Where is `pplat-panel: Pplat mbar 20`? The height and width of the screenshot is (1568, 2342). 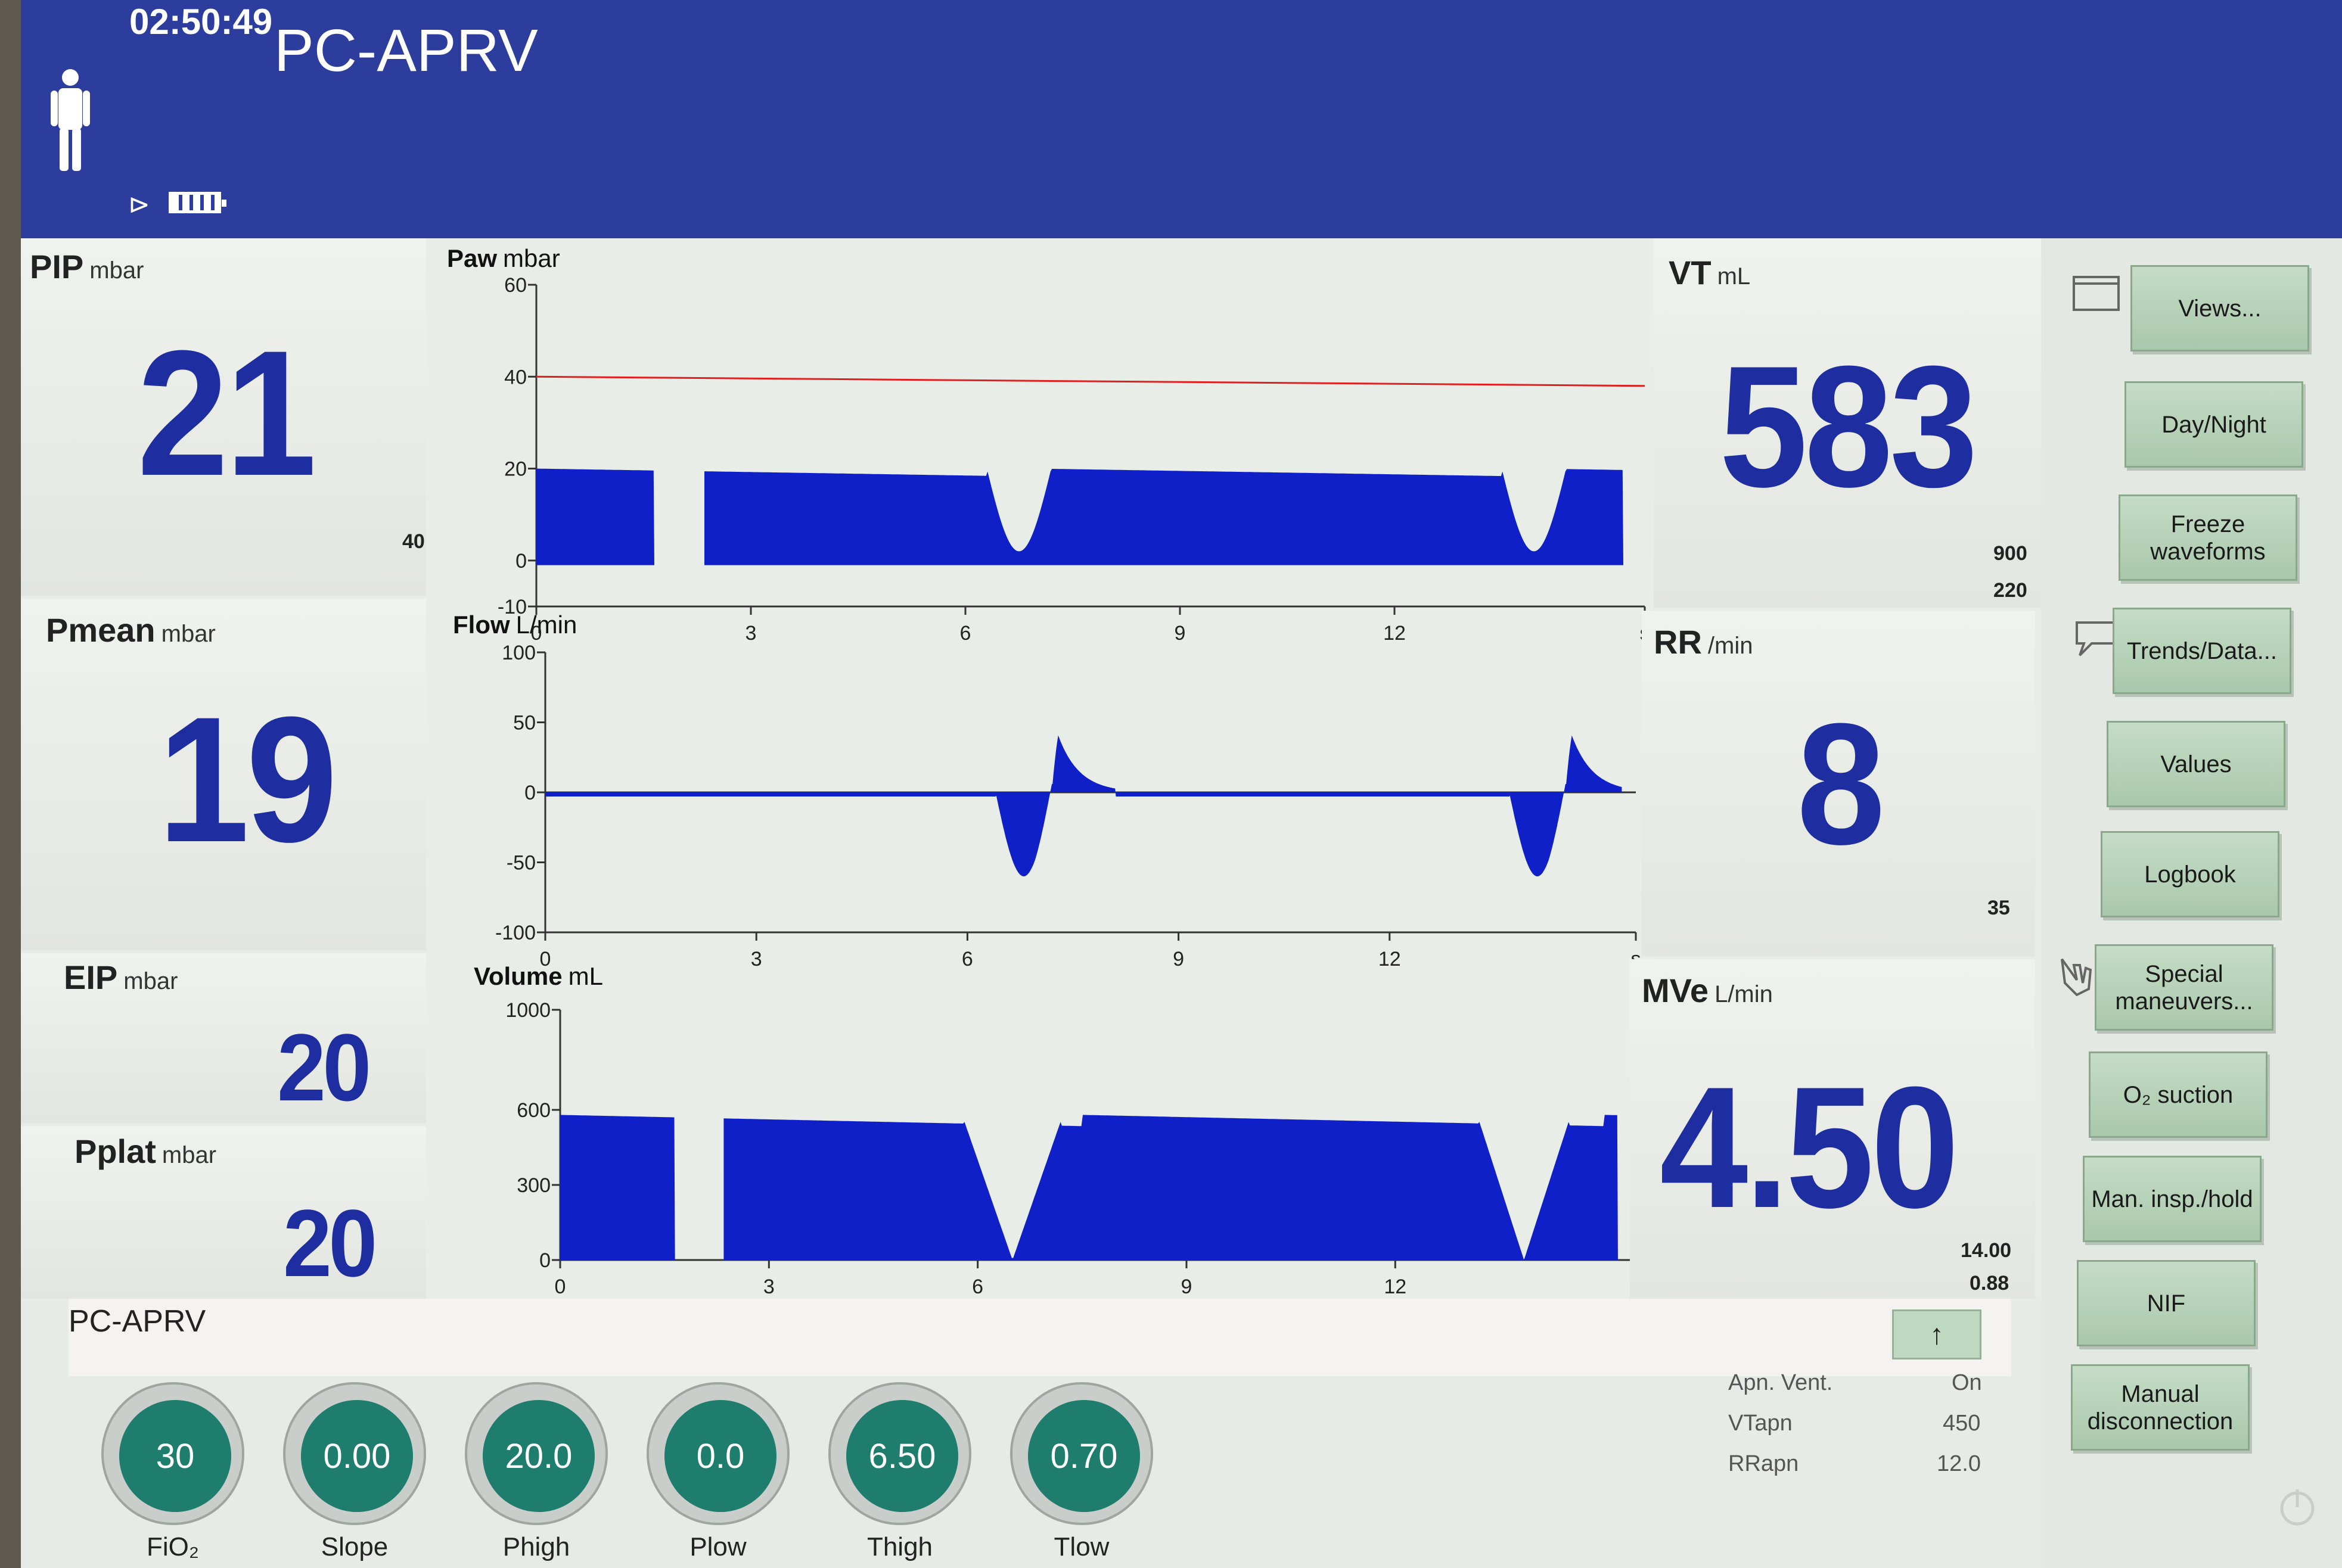 pplat-panel: Pplat mbar 20 is located at coordinates (239, 1212).